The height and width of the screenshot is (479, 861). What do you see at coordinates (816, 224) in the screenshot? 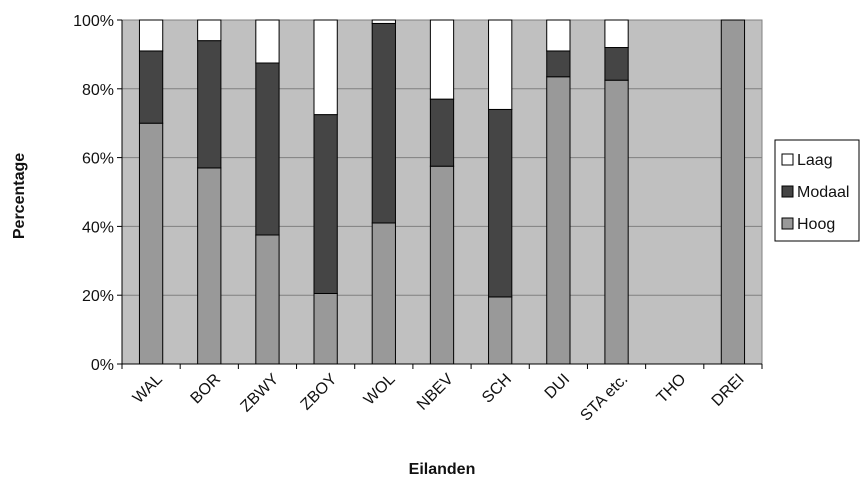
I see `legend-label-hoog: Hoog` at bounding box center [816, 224].